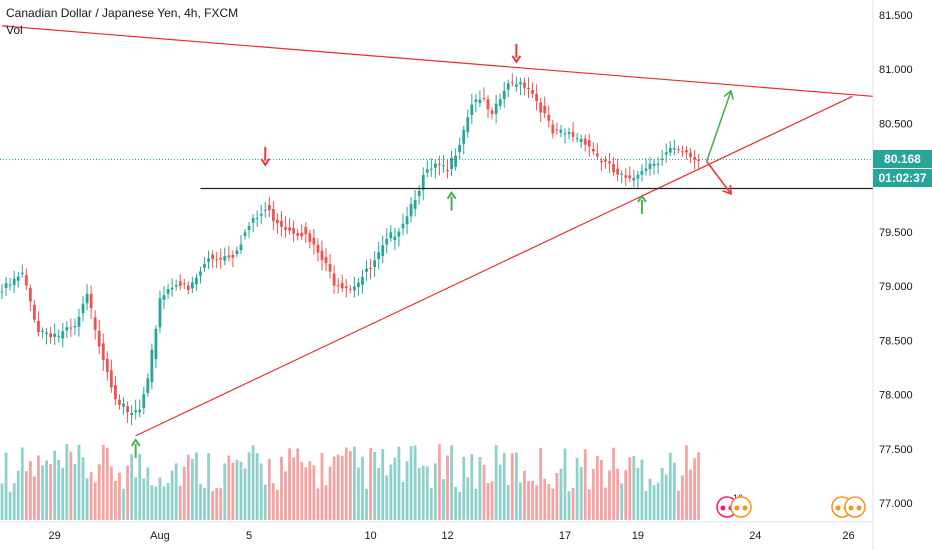  What do you see at coordinates (902, 178) in the screenshot?
I see `bar-countdown-tag: 01:02:37` at bounding box center [902, 178].